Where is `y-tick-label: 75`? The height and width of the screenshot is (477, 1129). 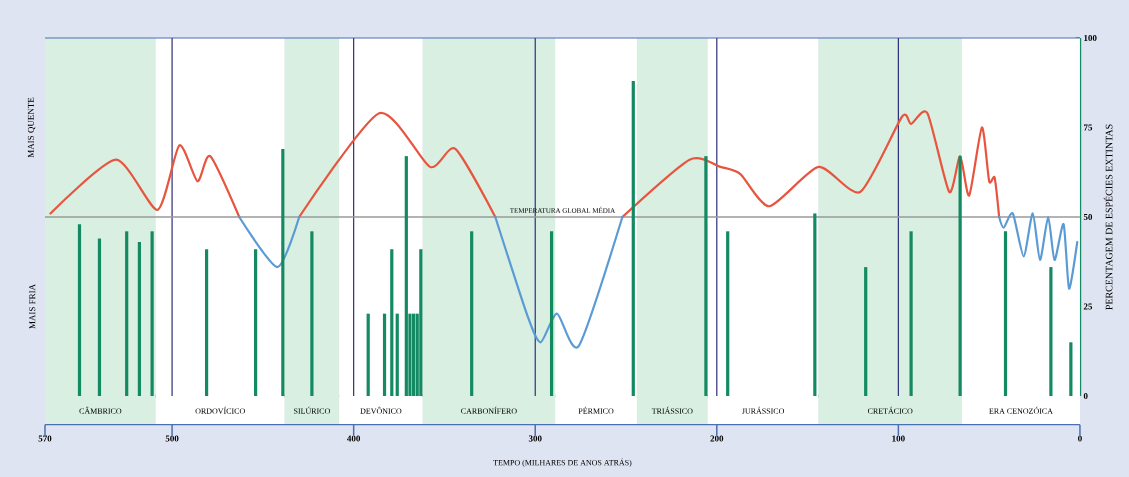
y-tick-label: 75 is located at coordinates (1088, 127).